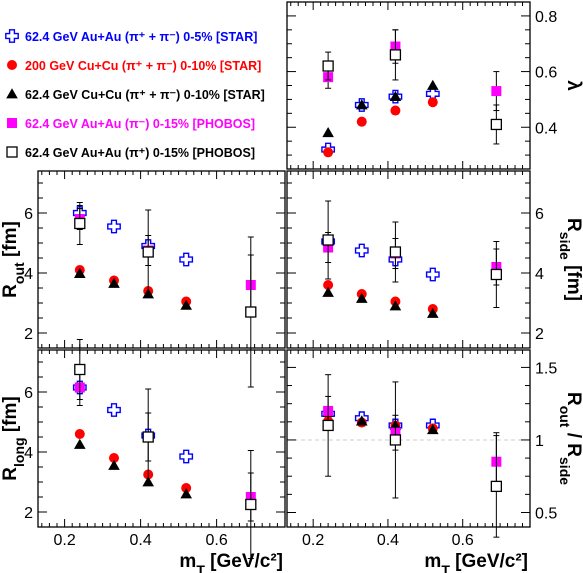 This screenshot has width=583, height=573. Describe the element at coordinates (570, 438) in the screenshot. I see `y-axis-label: Rout / Rside` at that location.